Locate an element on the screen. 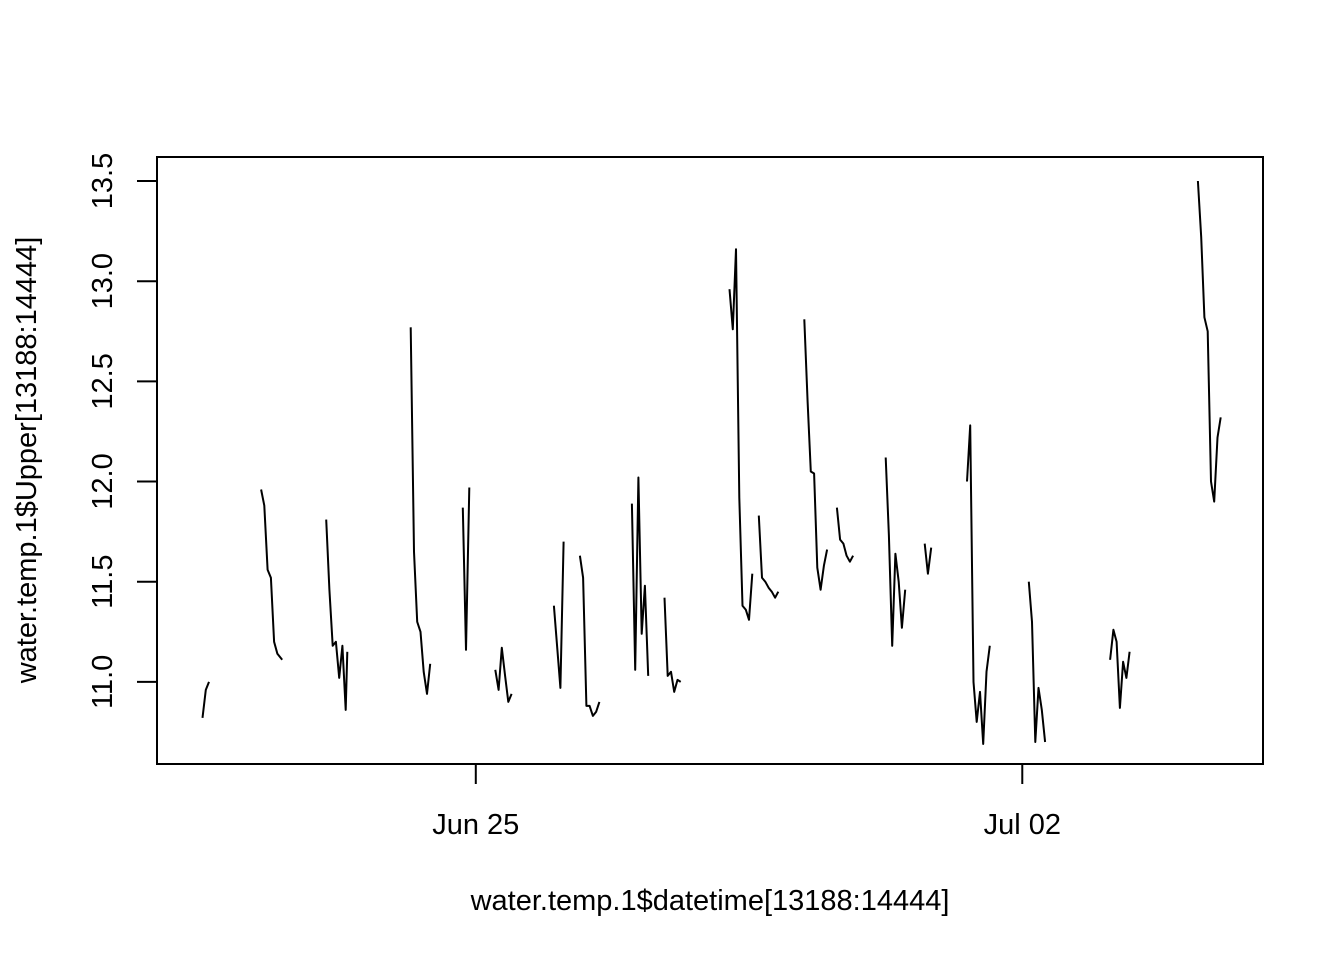 This screenshot has width=1344, height=960. y-tick-label: 12.0 is located at coordinates (103, 481).